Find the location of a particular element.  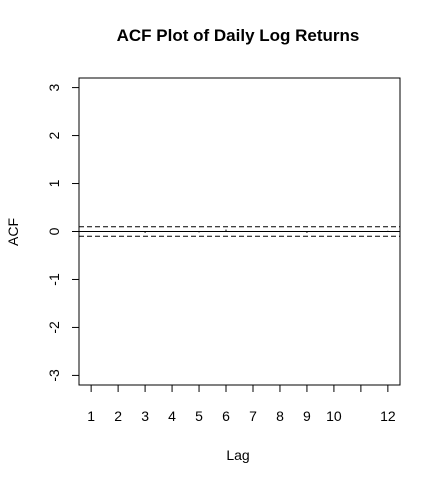

y-axis-label: ACF is located at coordinates (13, 232).